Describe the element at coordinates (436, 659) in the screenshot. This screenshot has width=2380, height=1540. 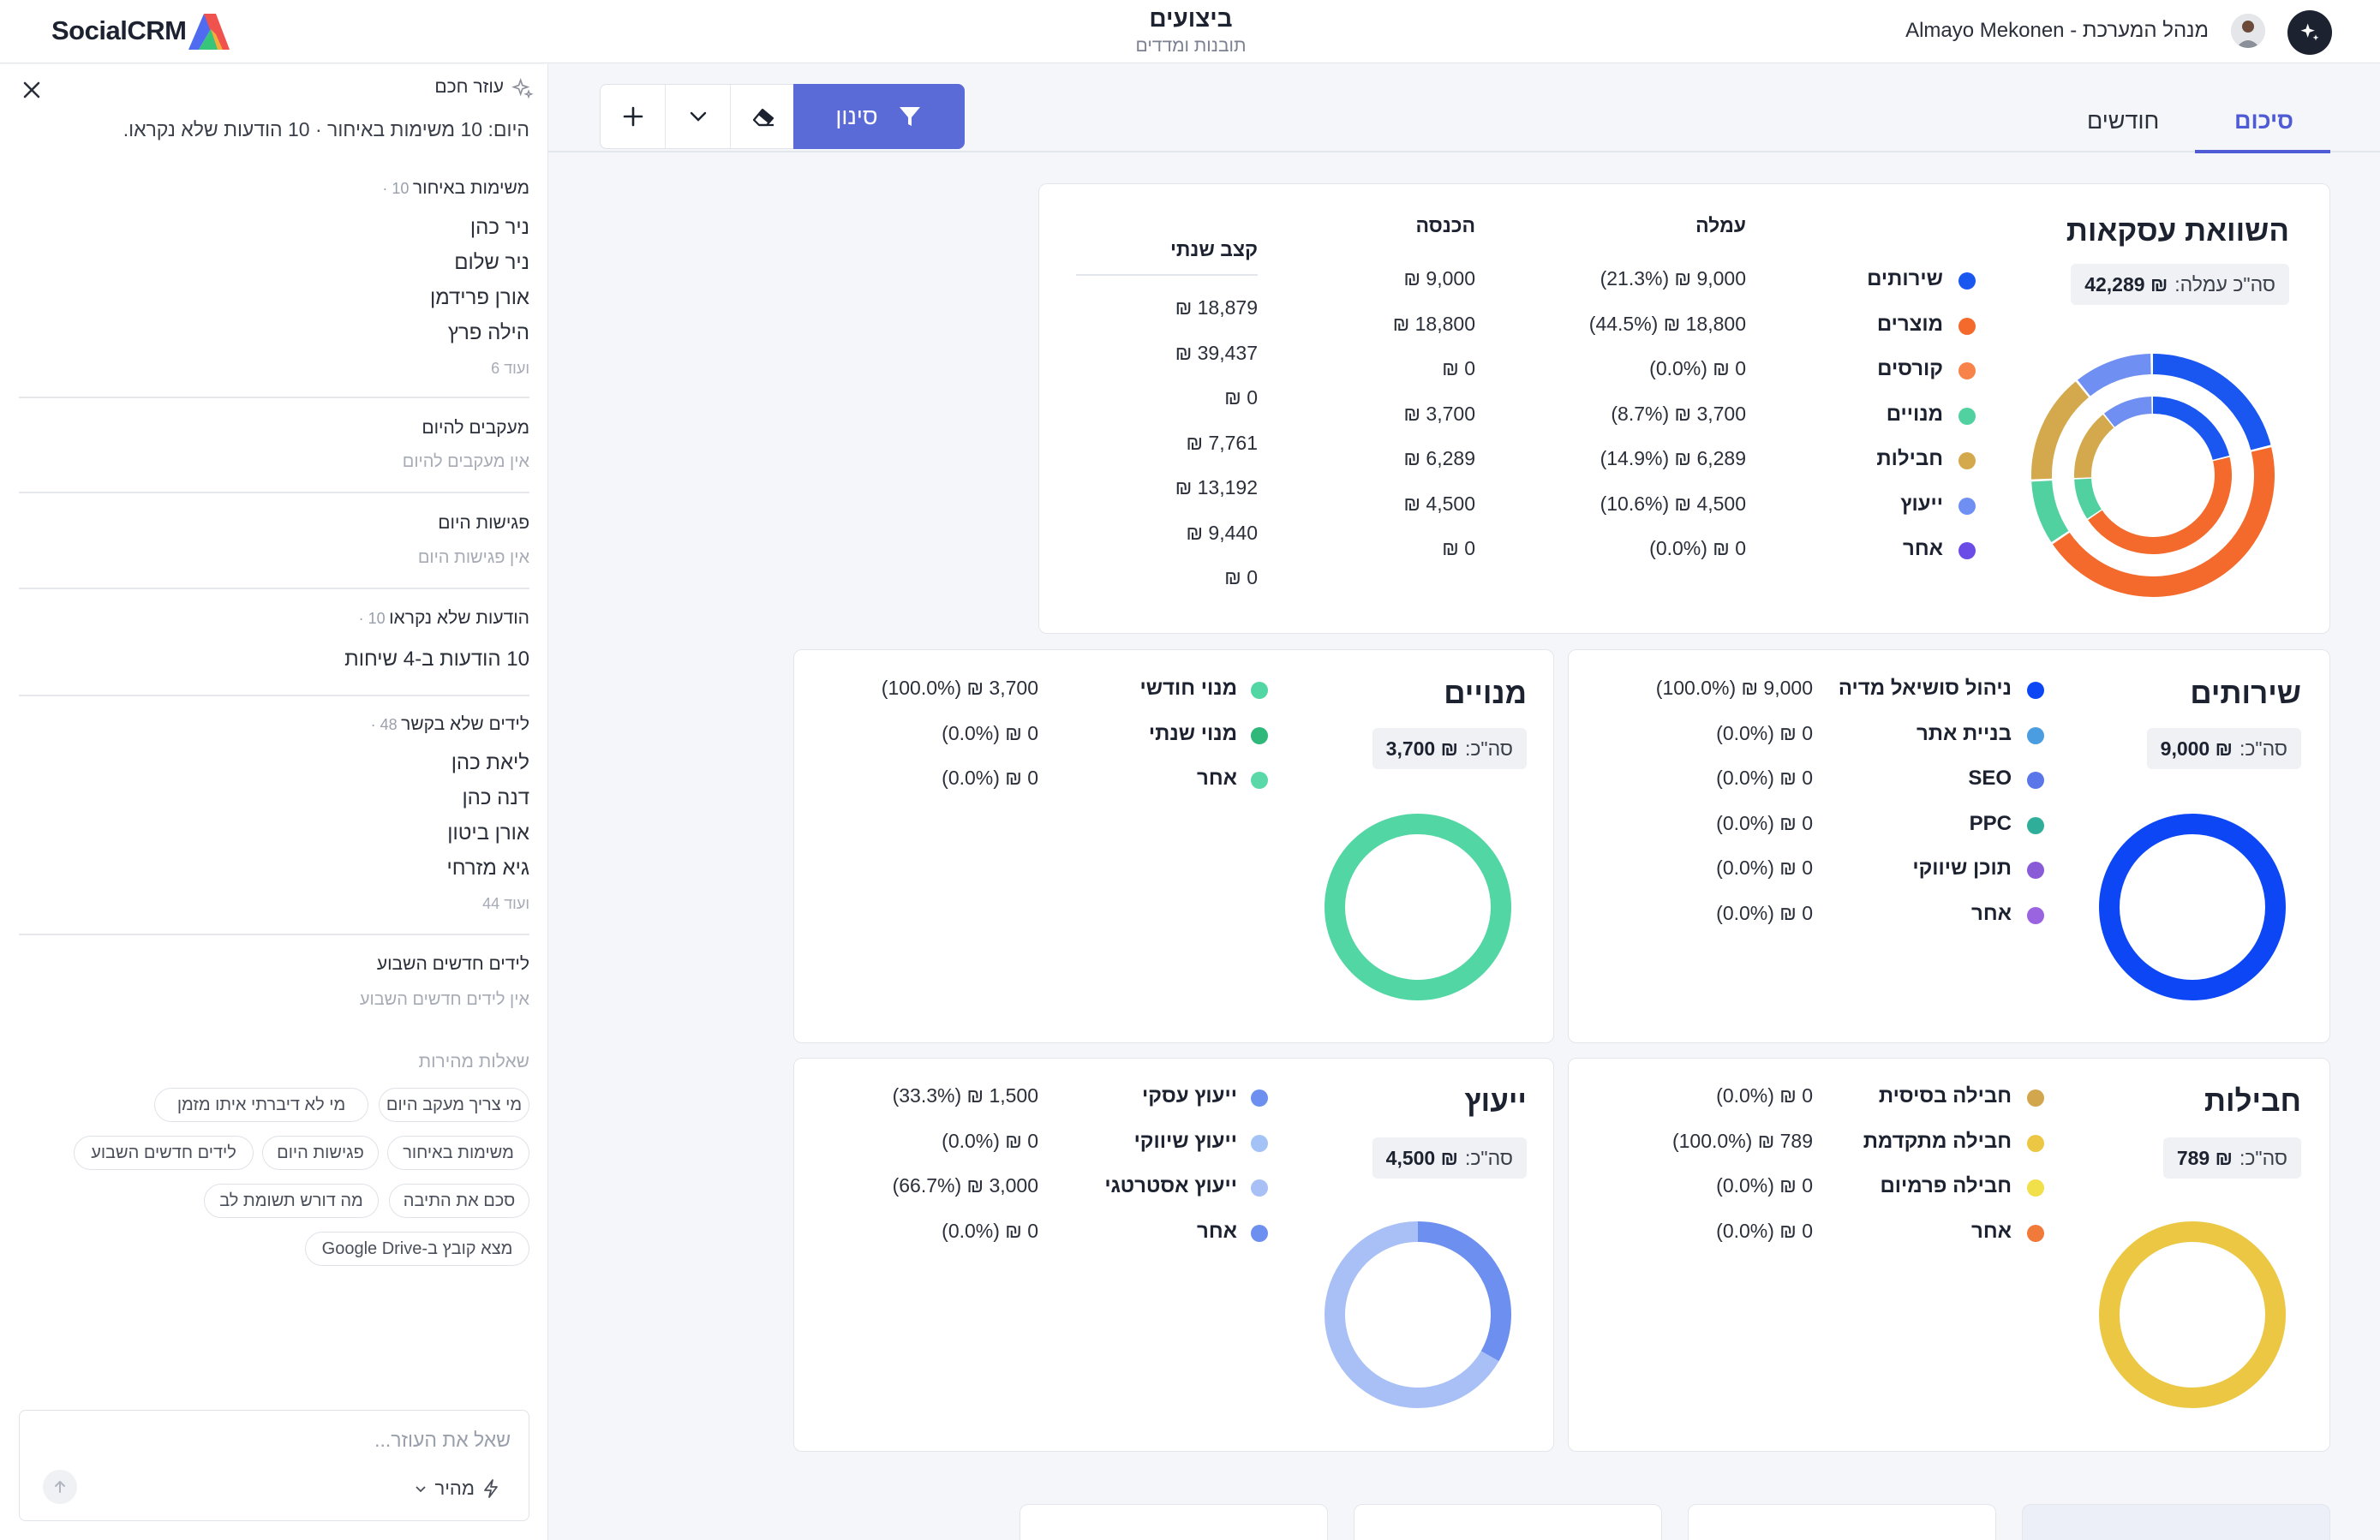
I see `unread-text: 10 הודעות ב-4 שיחות` at that location.